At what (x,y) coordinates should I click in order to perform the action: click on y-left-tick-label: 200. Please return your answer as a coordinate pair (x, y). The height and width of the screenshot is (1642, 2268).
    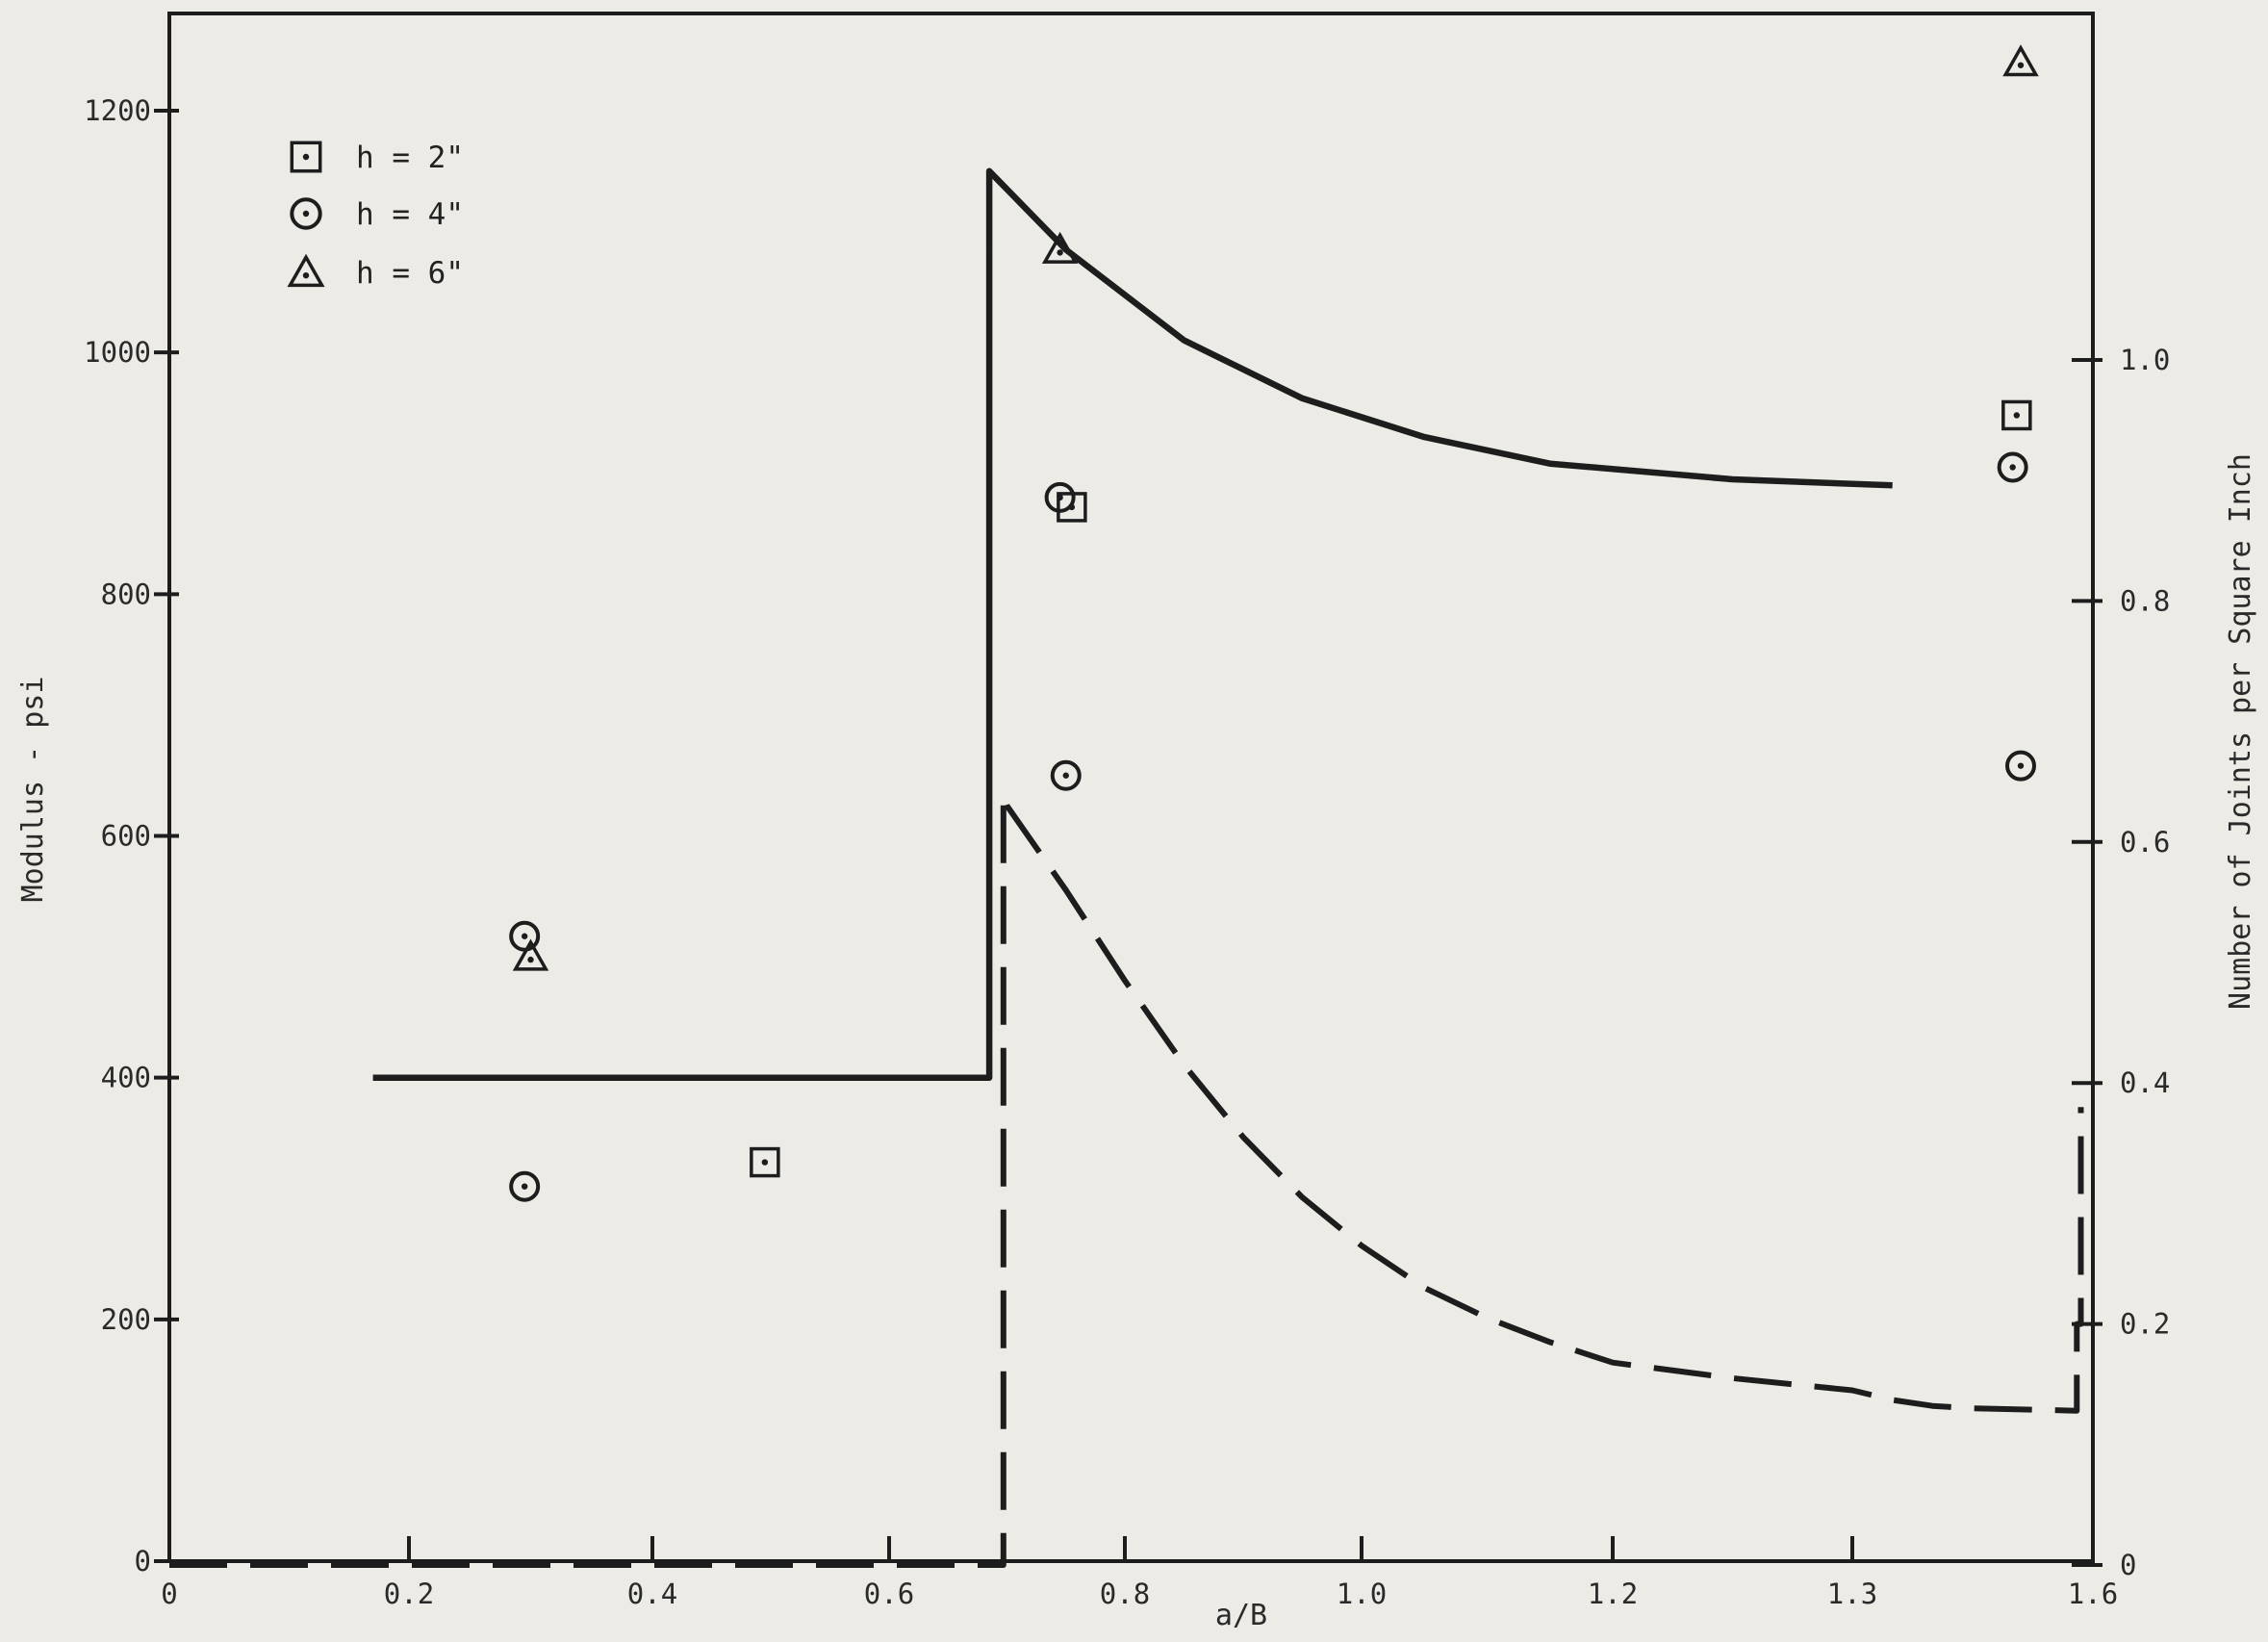
    Looking at the image, I should click on (126, 1320).